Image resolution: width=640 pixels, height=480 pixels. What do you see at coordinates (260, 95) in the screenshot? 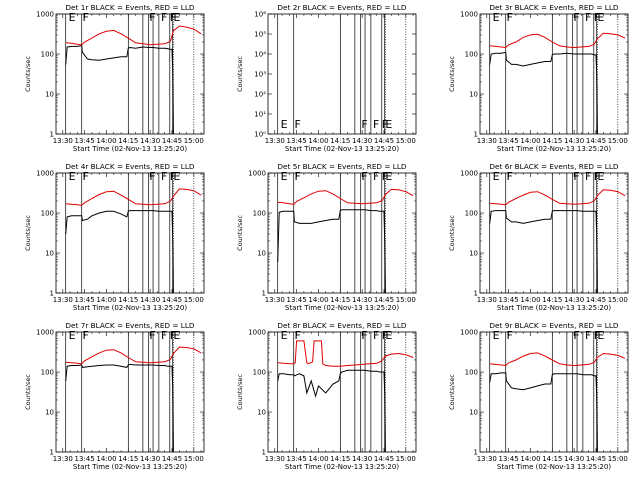
I see `y-tick-label: 10²` at bounding box center [260, 95].